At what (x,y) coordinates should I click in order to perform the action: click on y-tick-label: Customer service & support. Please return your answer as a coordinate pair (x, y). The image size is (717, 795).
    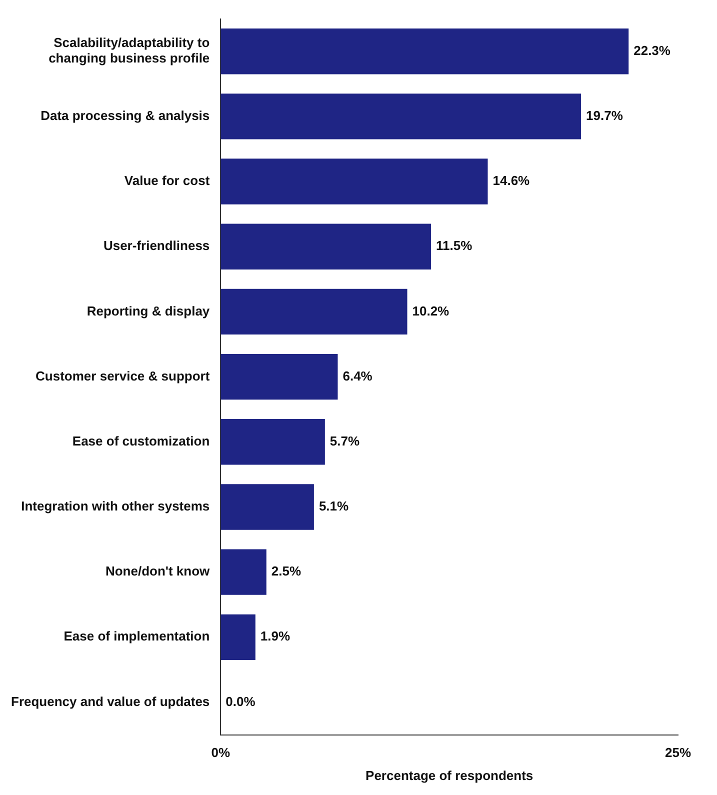
    Looking at the image, I should click on (123, 376).